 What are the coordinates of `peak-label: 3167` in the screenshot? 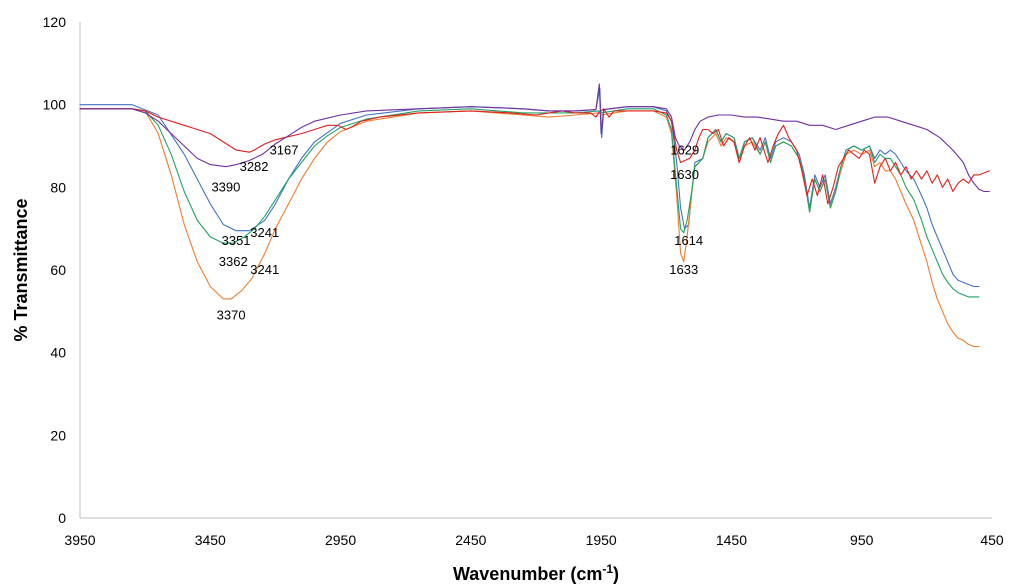 It's located at (284, 149).